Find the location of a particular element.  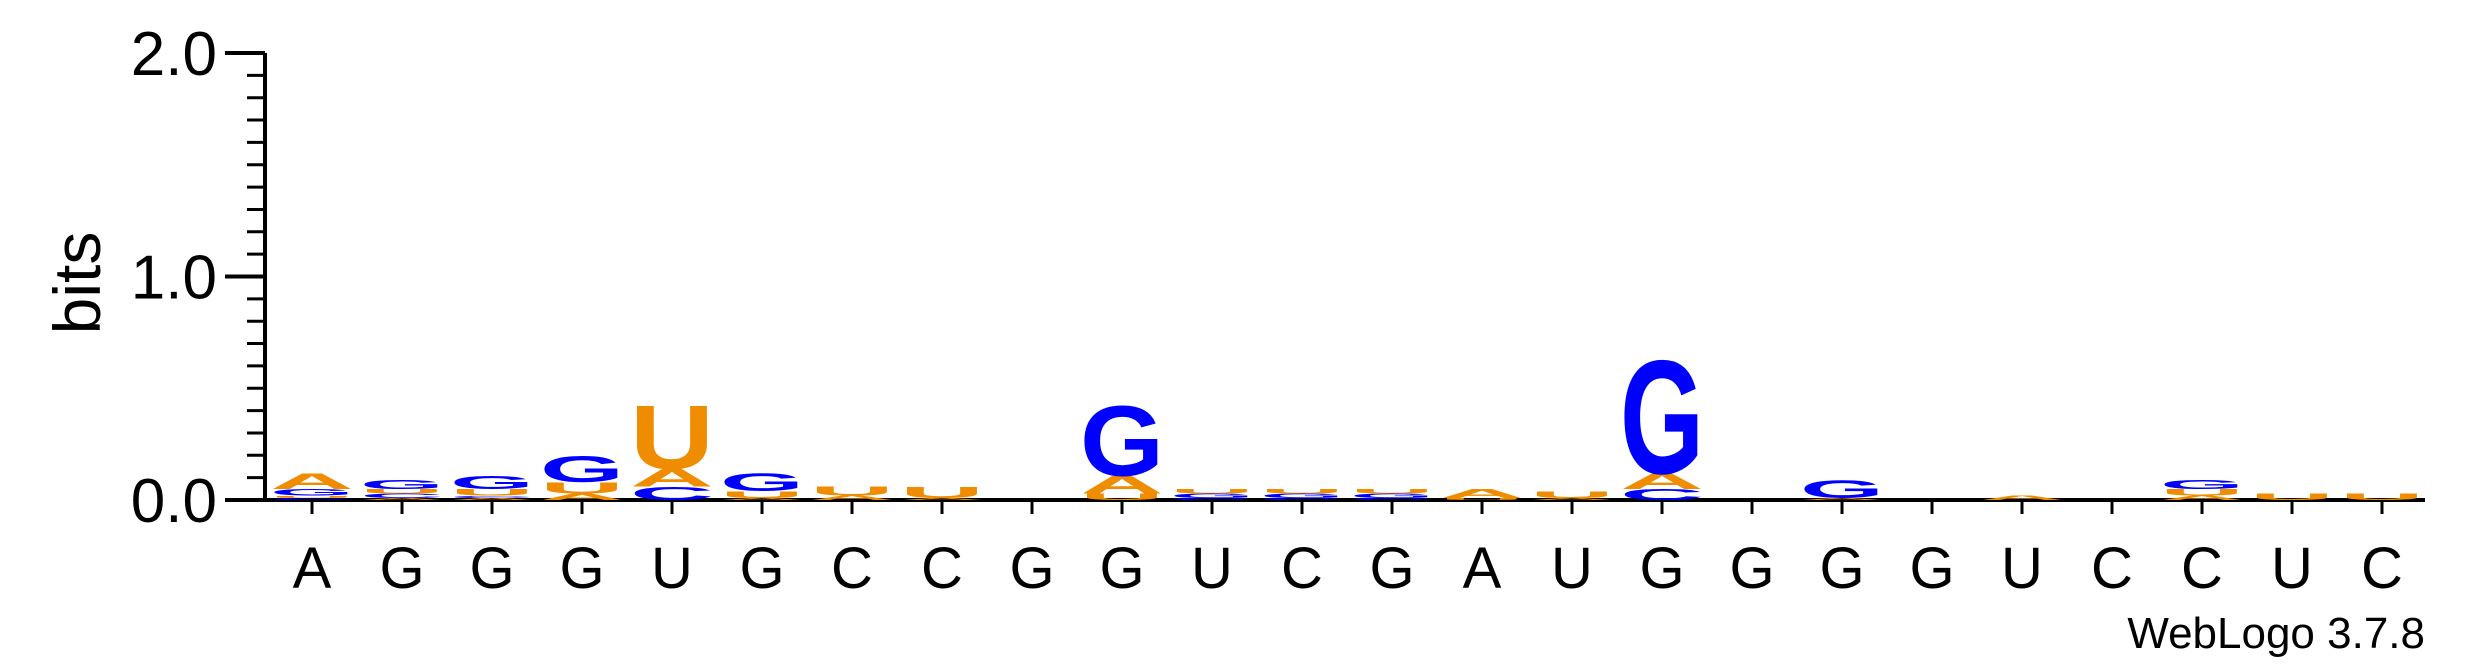

x-tick-label: A is located at coordinates (1482, 568).